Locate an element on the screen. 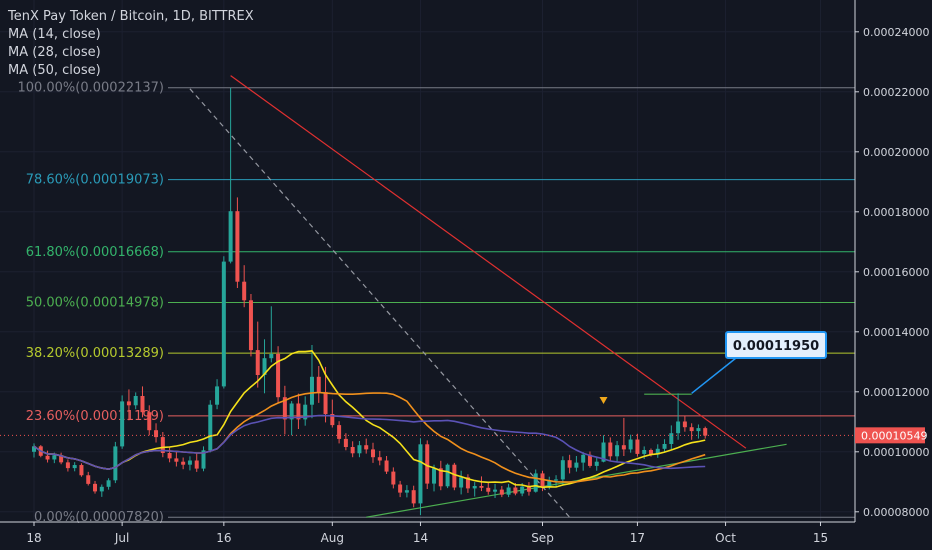 This screenshot has height=550, width=932. time-tick-label: 18 is located at coordinates (33, 538).